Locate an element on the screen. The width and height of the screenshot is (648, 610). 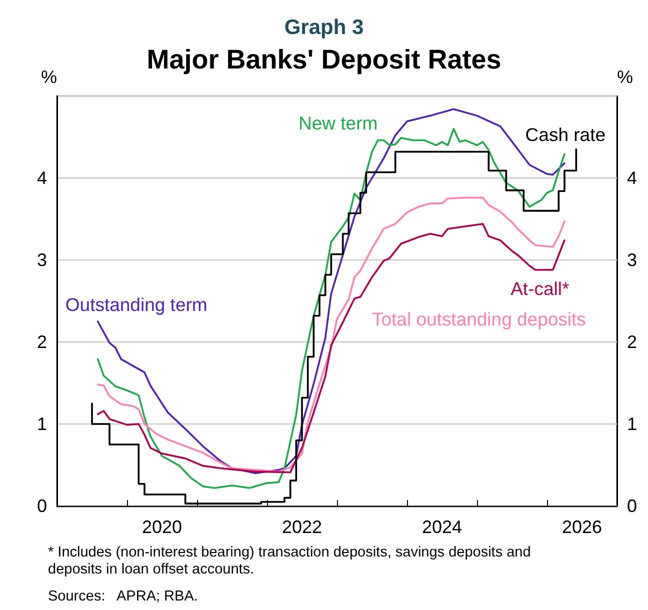
y2-tick-label: 1 is located at coordinates (632, 424).